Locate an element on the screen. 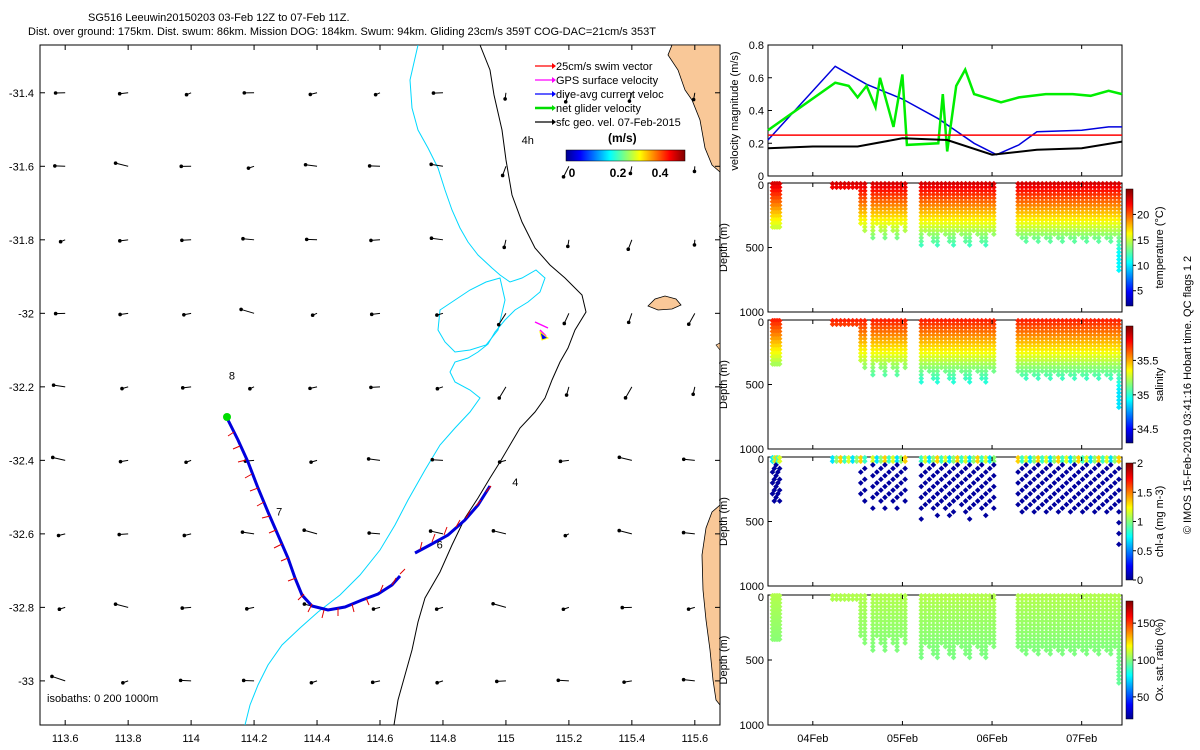 The height and width of the screenshot is (750, 1200). land-south is located at coordinates (710, 605).